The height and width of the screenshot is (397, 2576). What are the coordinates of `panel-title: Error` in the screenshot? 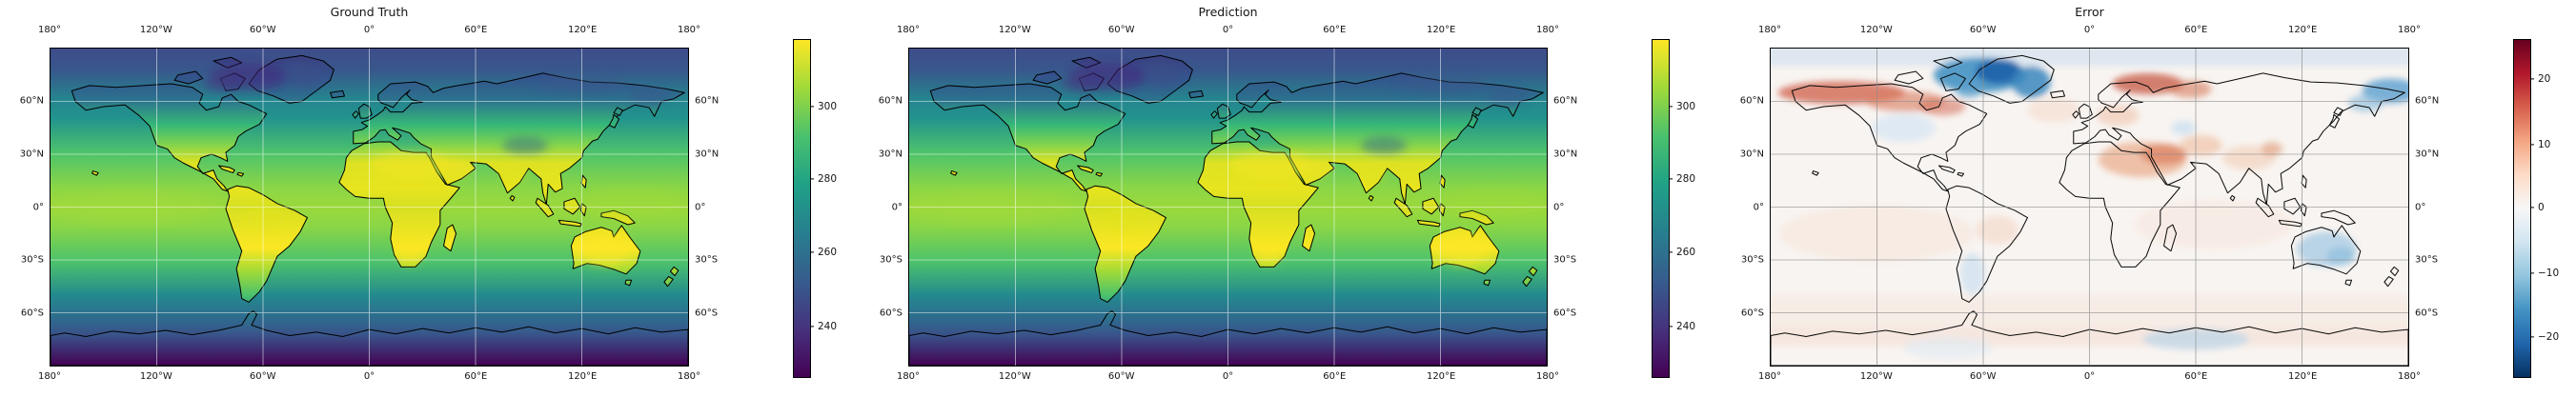 It's located at (2089, 12).